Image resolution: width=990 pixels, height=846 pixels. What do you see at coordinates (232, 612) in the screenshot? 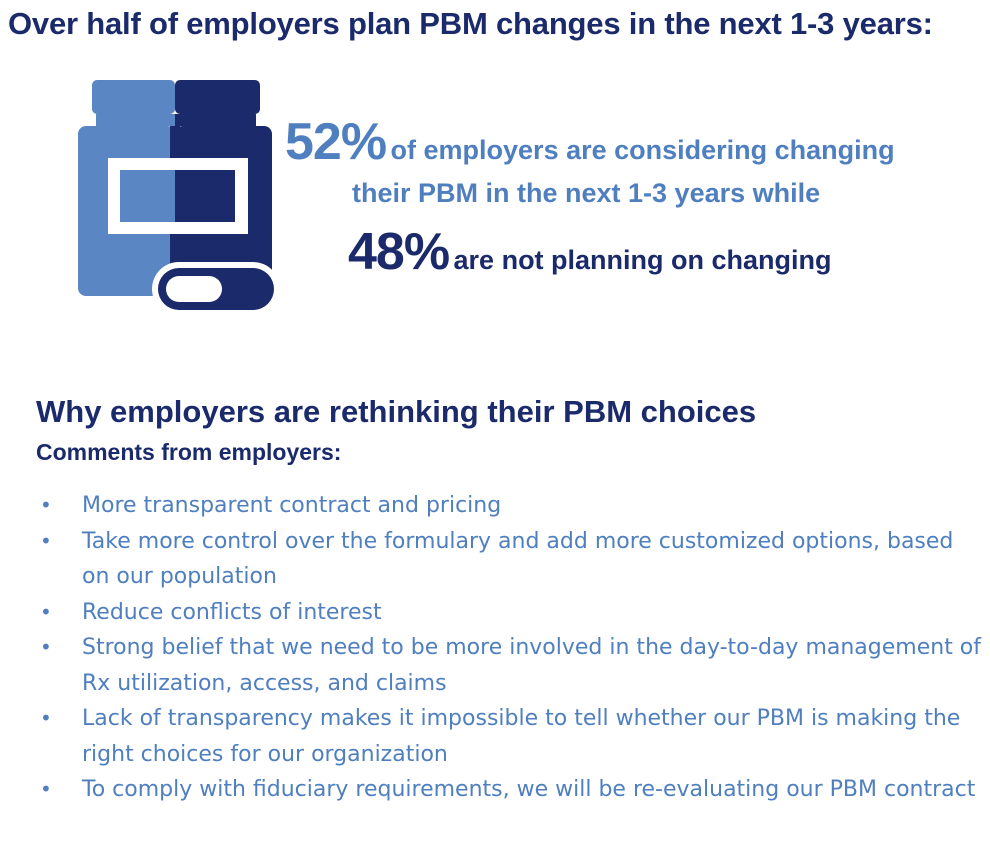
I see `comment-text: Reduce conflicts of interest` at bounding box center [232, 612].